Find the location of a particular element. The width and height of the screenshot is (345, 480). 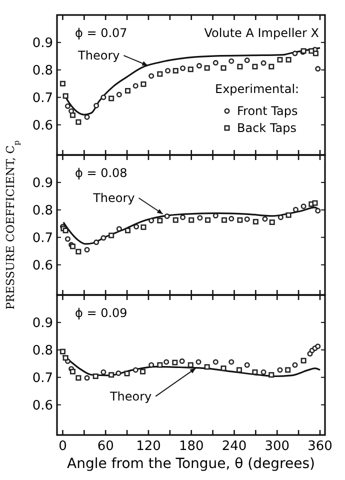

x-tick-label: 120 is located at coordinates (148, 446).